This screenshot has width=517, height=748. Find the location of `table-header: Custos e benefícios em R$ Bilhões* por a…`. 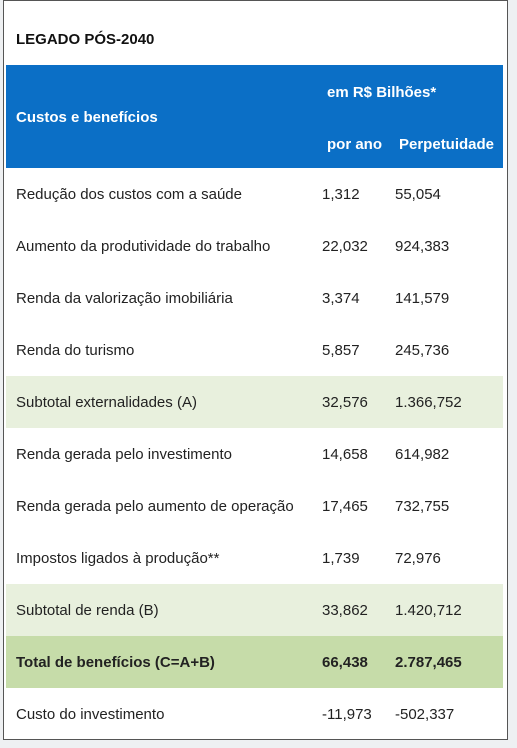

table-header: Custos e benefícios em R$ Bilhões* por a… is located at coordinates (254, 116).